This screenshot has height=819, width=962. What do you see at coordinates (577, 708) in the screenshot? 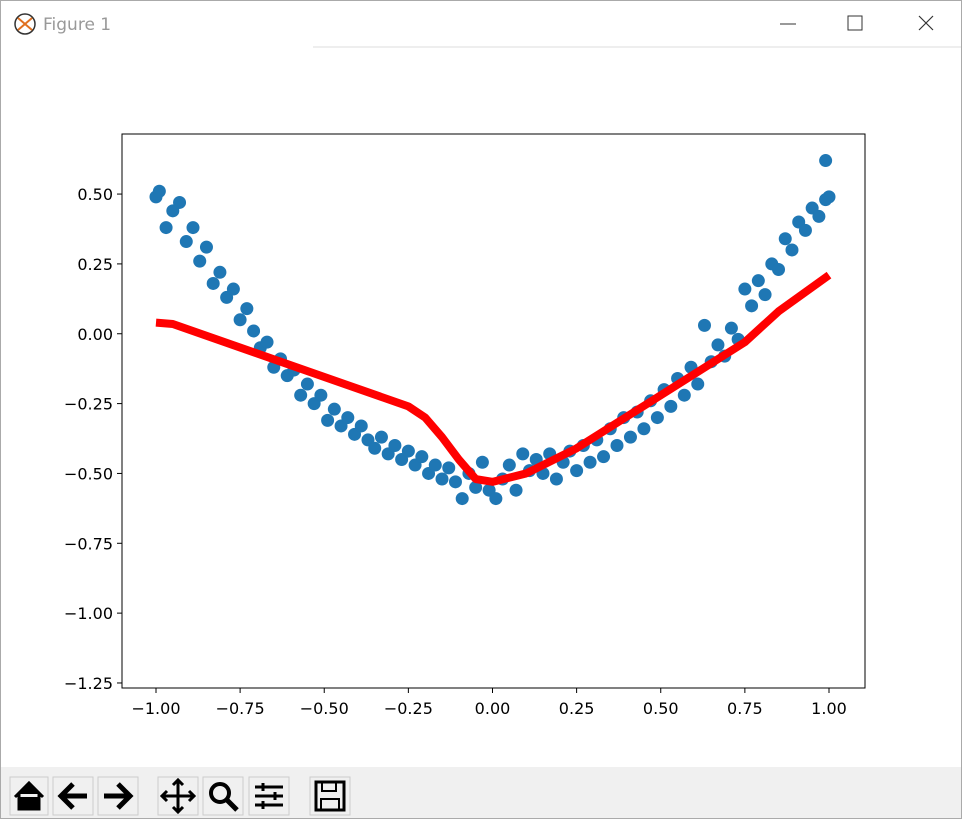
I see `x-tick-label: 0.25` at bounding box center [577, 708].